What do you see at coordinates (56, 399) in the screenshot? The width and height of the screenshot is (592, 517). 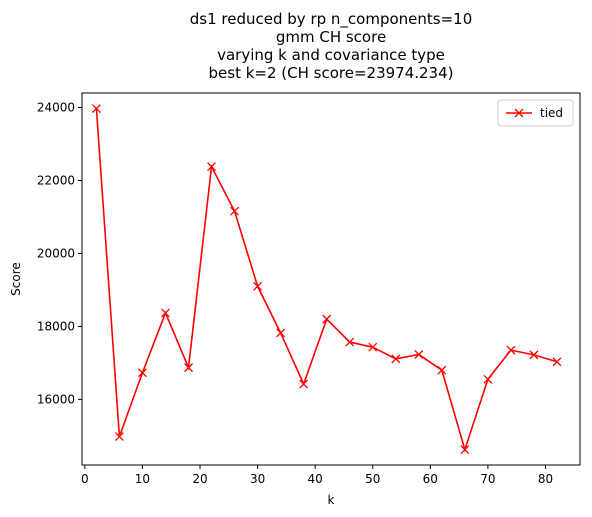 I see `y-tick-label: 16000` at bounding box center [56, 399].